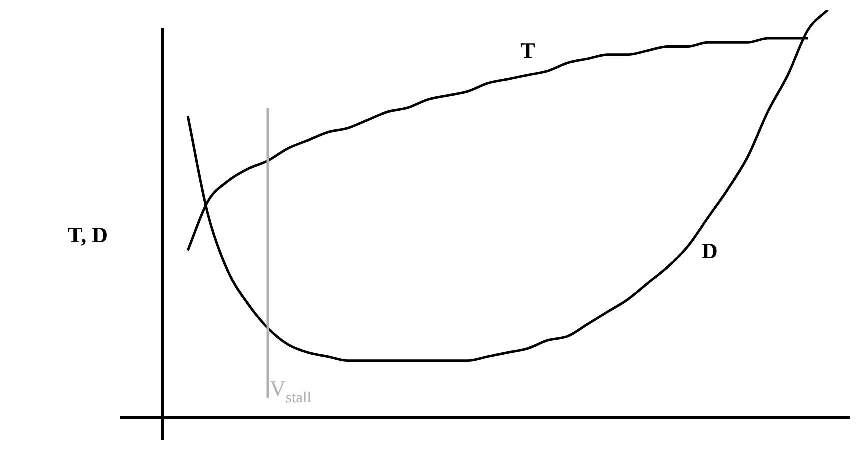 The width and height of the screenshot is (866, 453). What do you see at coordinates (710, 251) in the screenshot?
I see `series-label: D` at bounding box center [710, 251].